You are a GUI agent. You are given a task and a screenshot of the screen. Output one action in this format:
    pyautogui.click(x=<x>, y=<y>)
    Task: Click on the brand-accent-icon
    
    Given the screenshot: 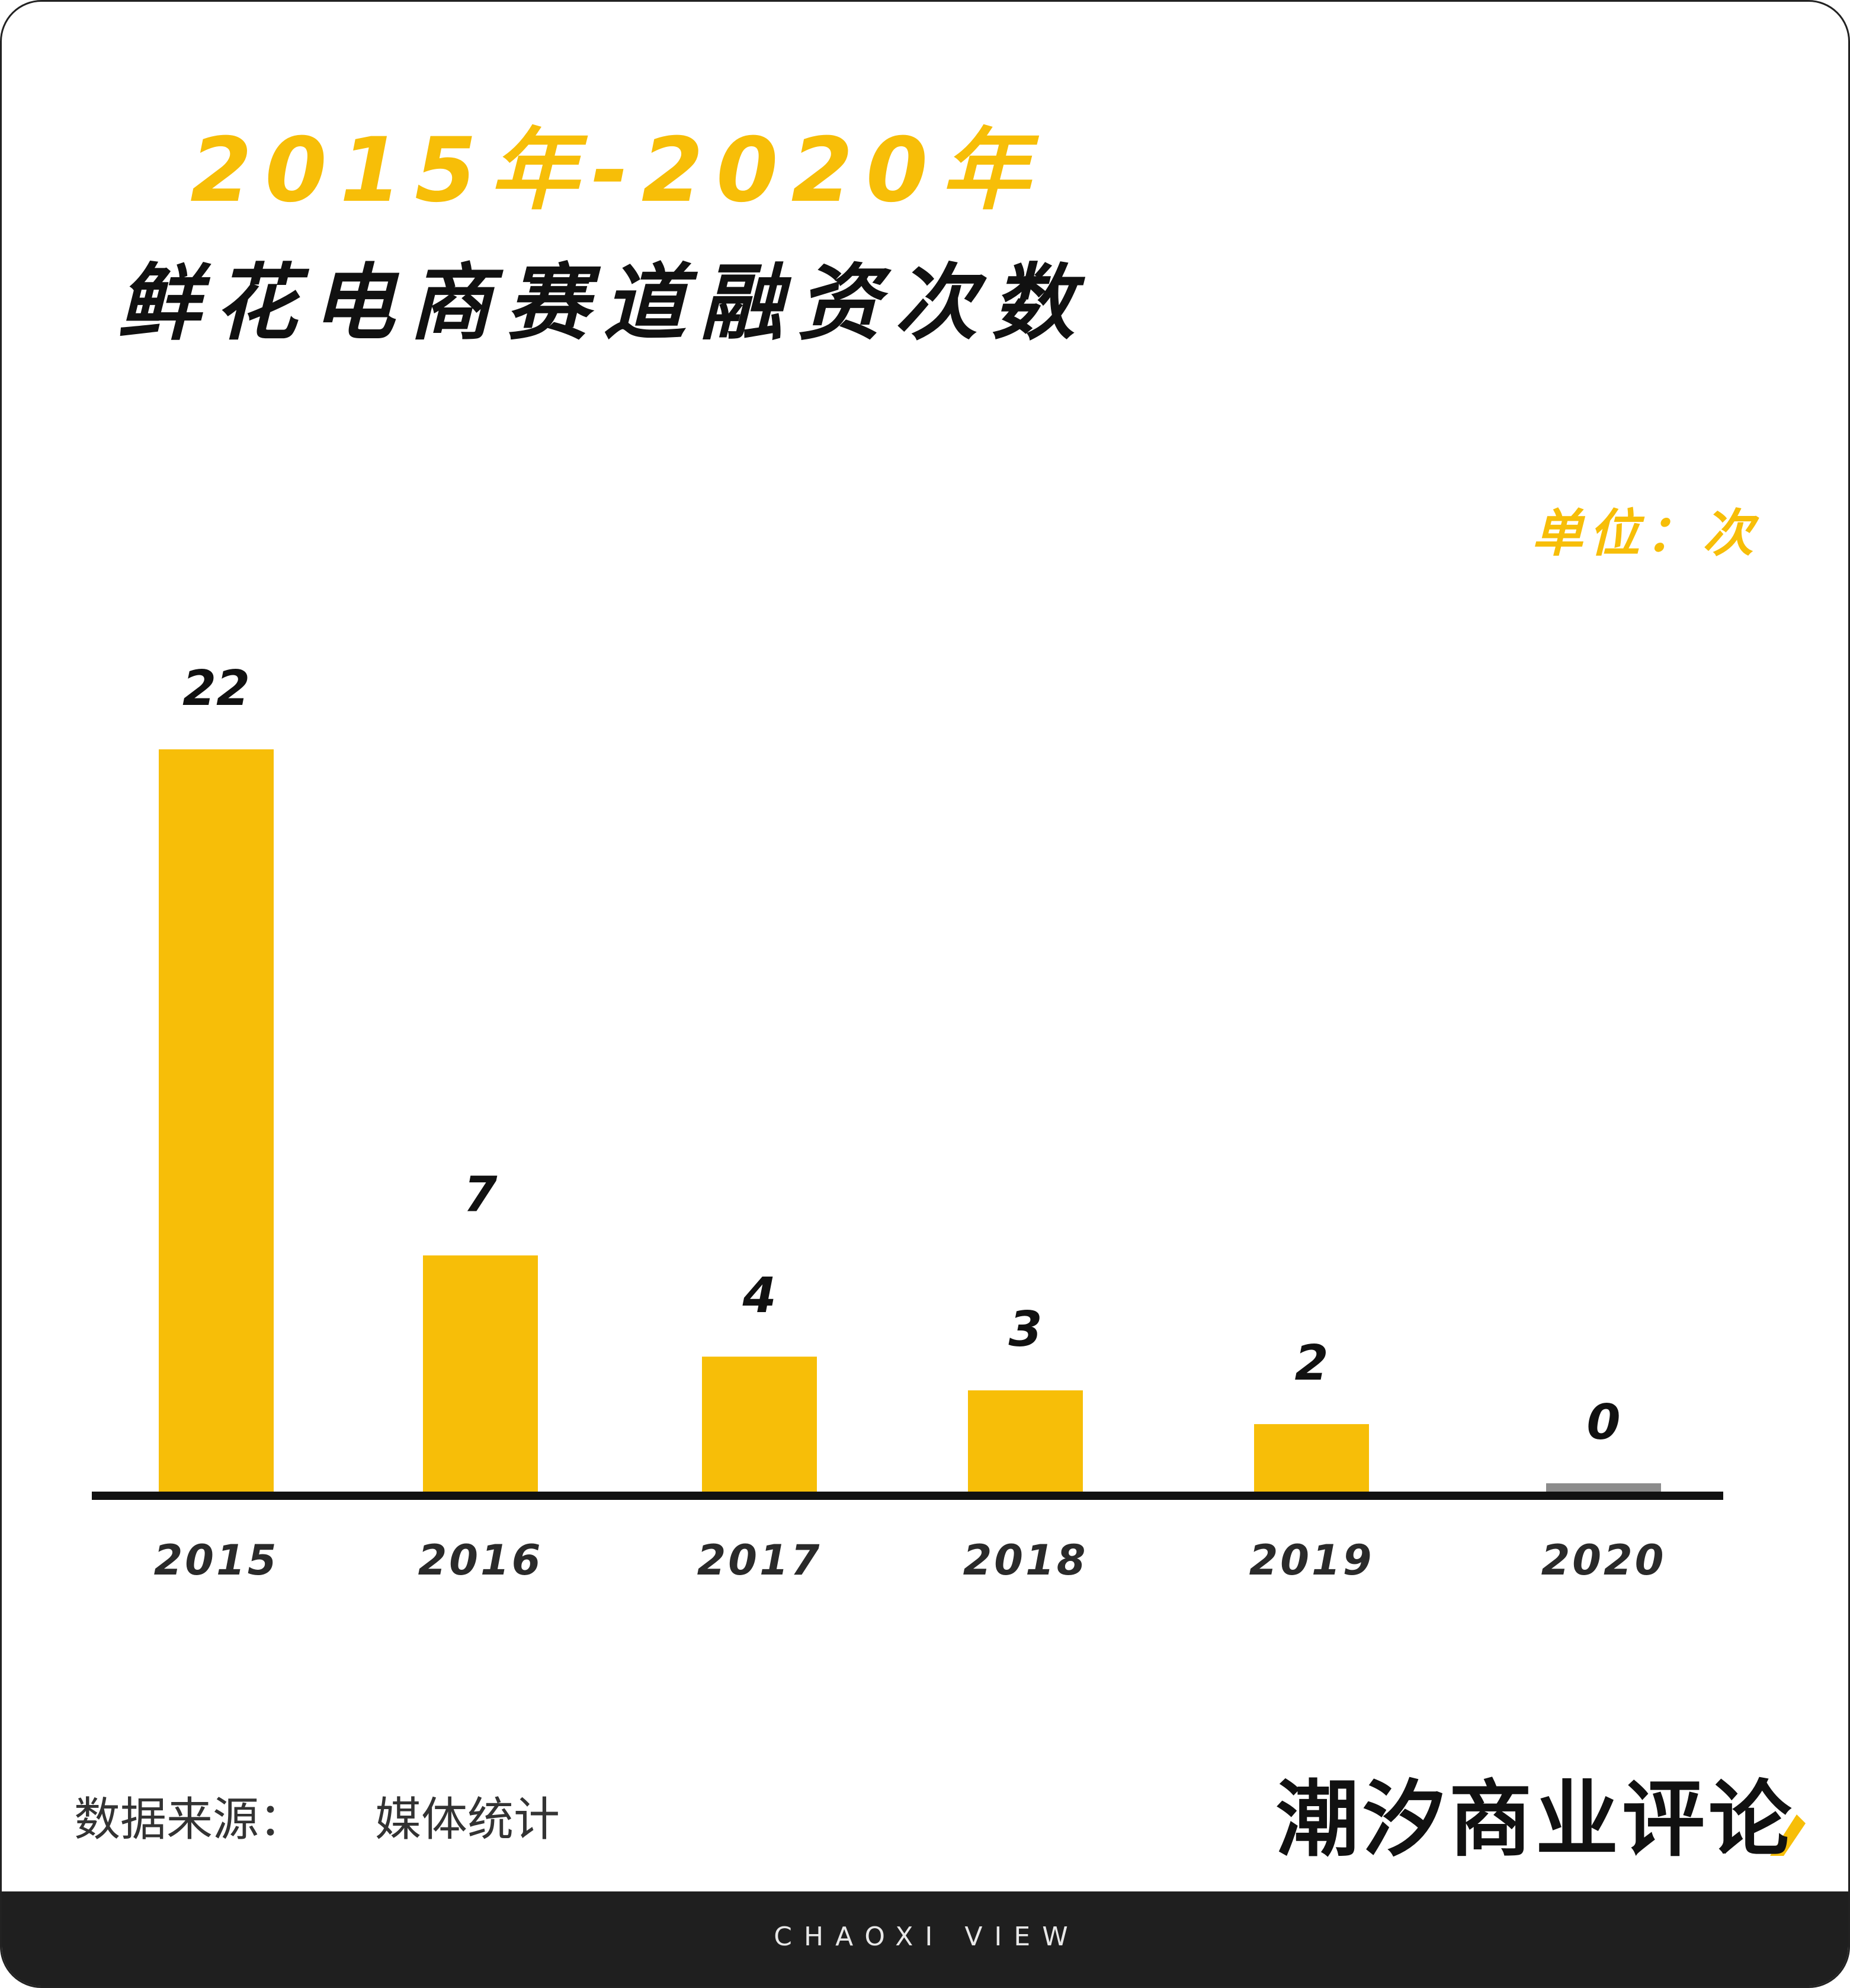 What is the action you would take?
    pyautogui.click(x=1788, y=1835)
    